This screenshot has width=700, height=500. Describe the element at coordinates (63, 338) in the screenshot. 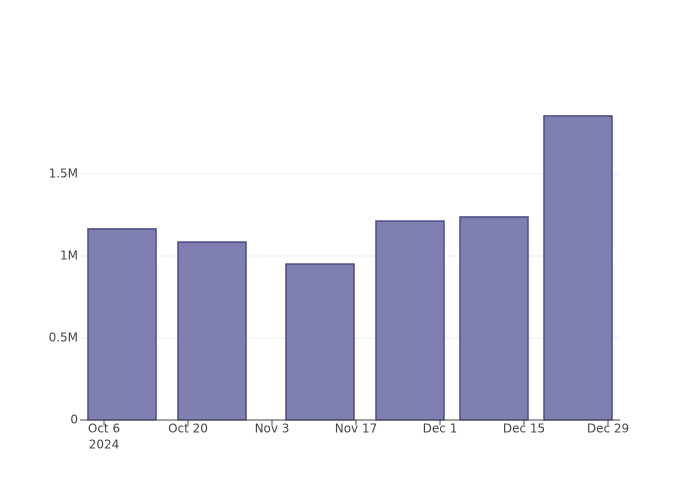

I see `y-tick-label: 0.5M` at that location.